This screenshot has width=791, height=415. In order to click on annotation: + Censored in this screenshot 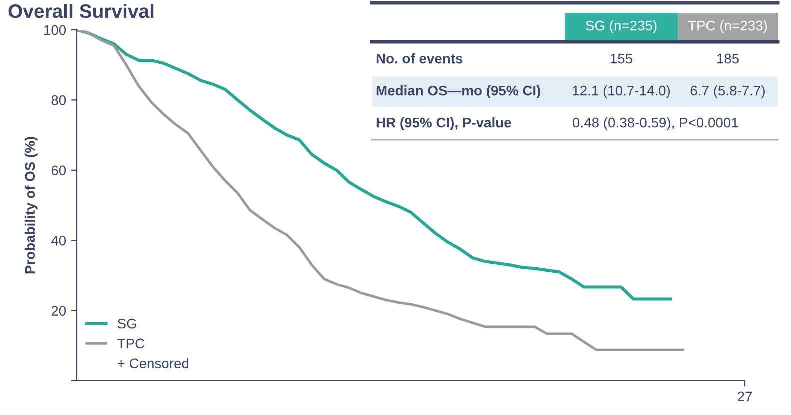, I will do `click(153, 363)`.